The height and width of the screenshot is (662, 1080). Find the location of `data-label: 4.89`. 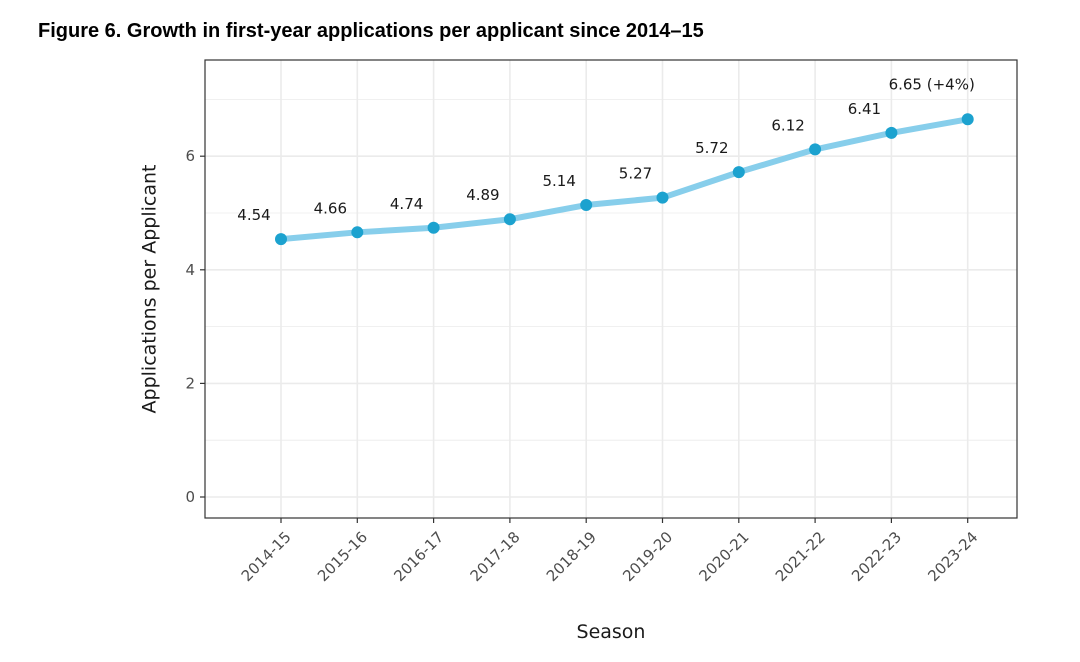

data-label: 4.89 is located at coordinates (482, 195).